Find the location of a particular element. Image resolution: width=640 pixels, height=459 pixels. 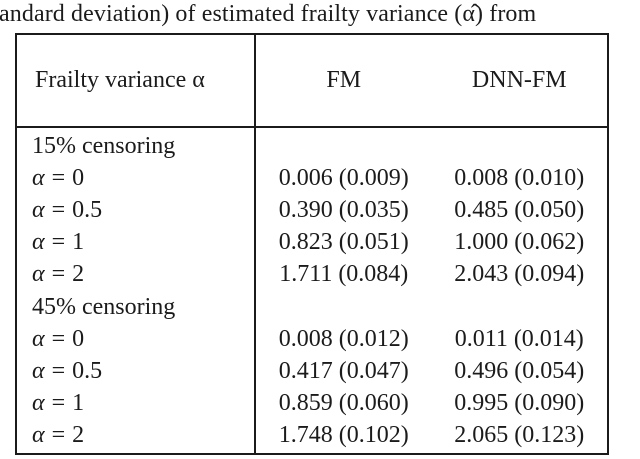

header-method-columns: FM DNN-FM is located at coordinates (431, 80).